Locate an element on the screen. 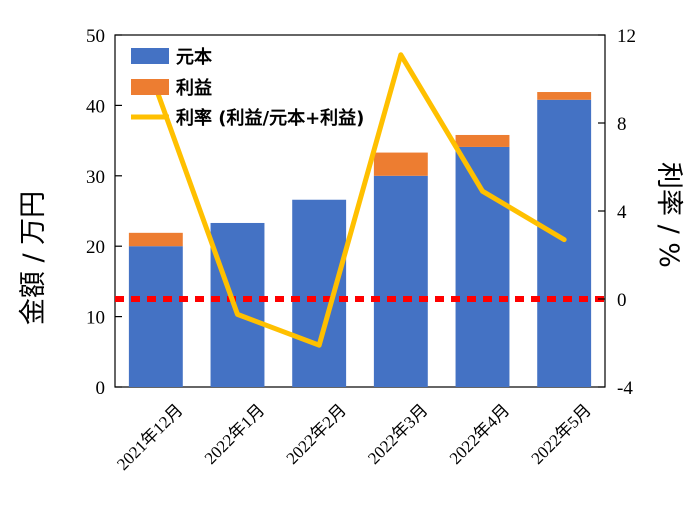 This screenshot has height=506, width=700. y-tick-label: 20 is located at coordinates (95, 247).